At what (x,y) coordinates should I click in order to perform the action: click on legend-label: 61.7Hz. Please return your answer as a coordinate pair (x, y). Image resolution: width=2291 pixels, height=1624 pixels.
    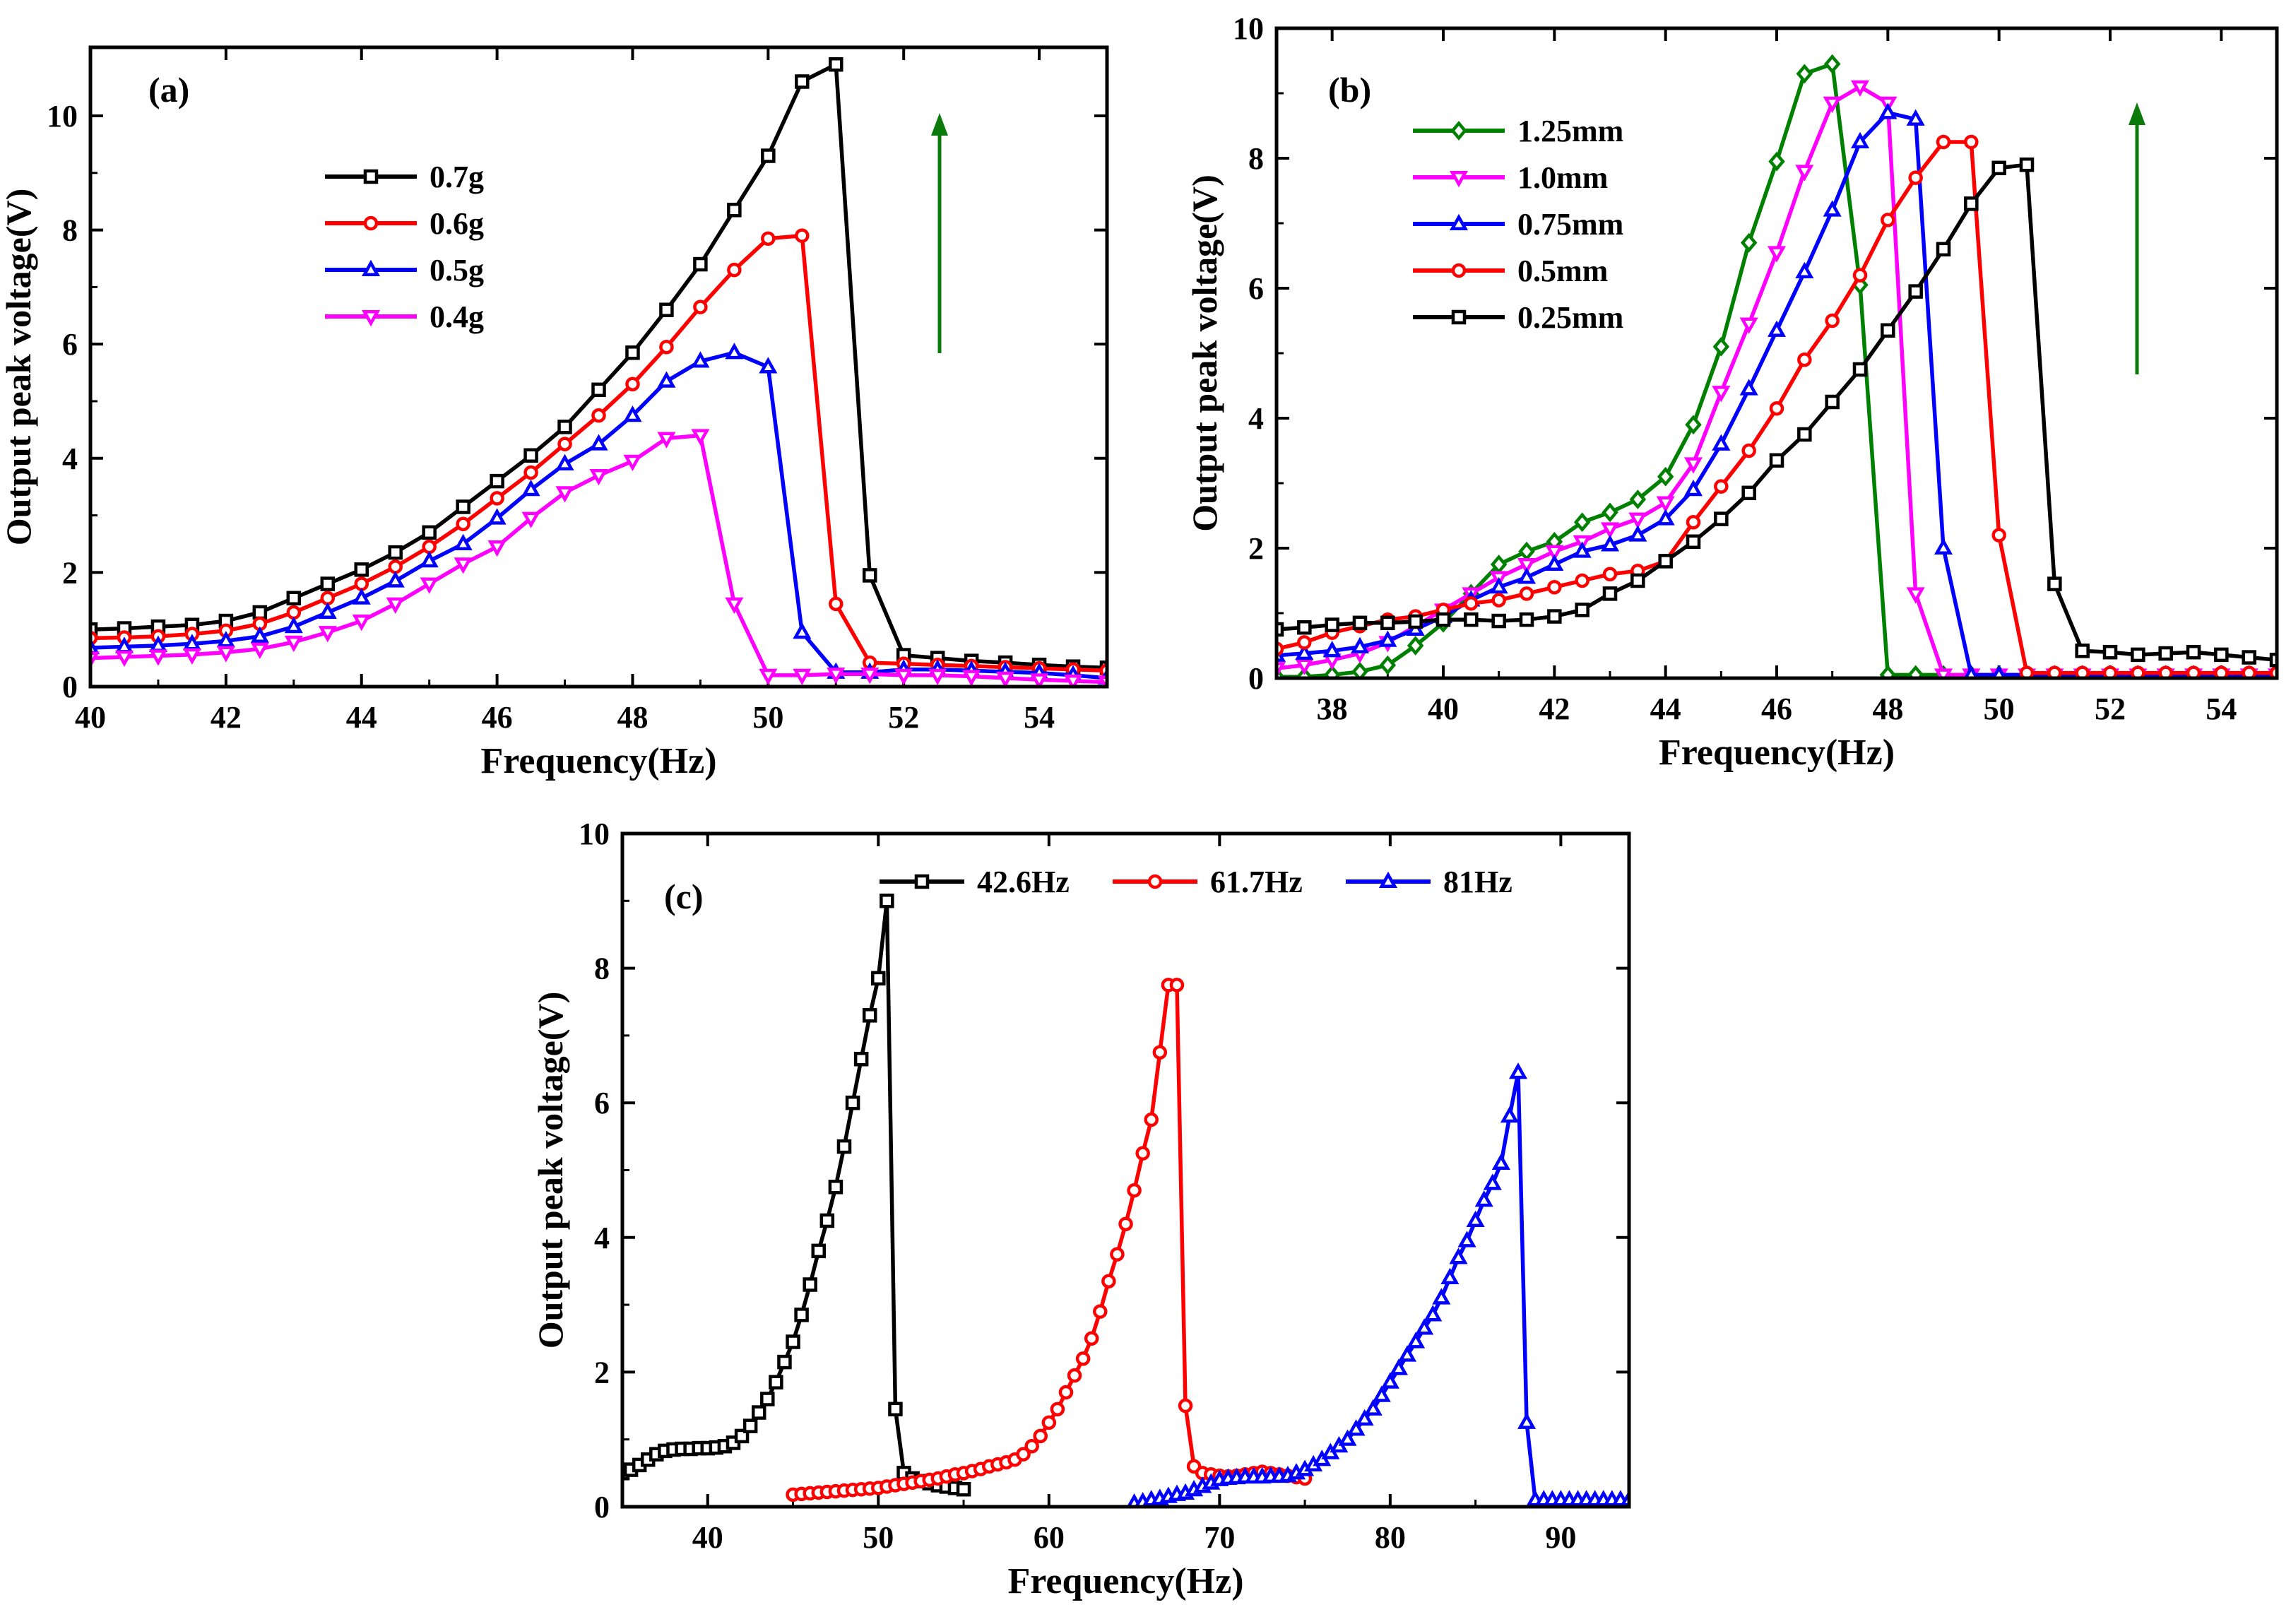
    Looking at the image, I should click on (1256, 882).